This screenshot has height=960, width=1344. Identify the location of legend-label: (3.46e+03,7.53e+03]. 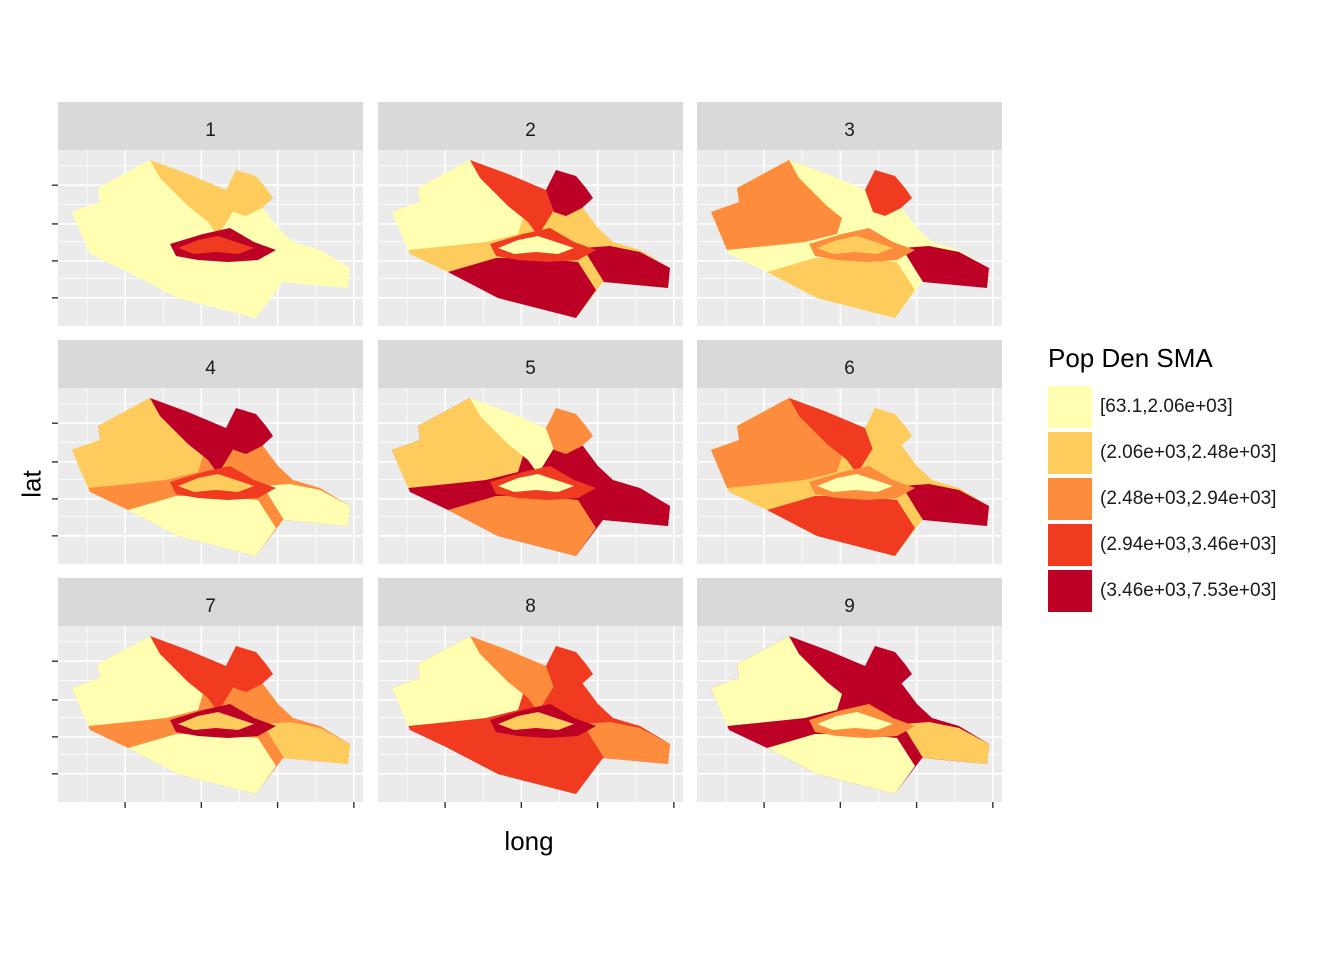
(1188, 590).